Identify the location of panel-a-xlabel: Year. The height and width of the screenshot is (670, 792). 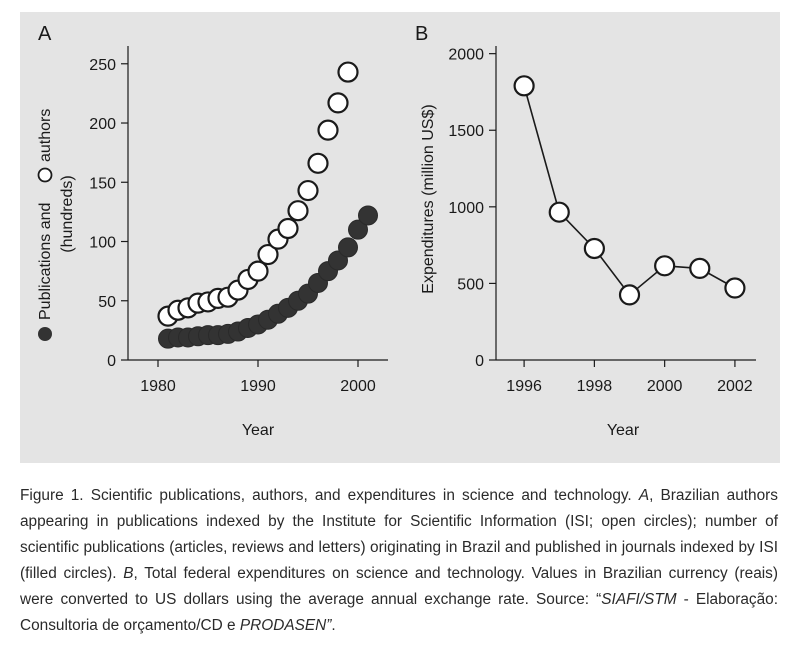
(258, 430).